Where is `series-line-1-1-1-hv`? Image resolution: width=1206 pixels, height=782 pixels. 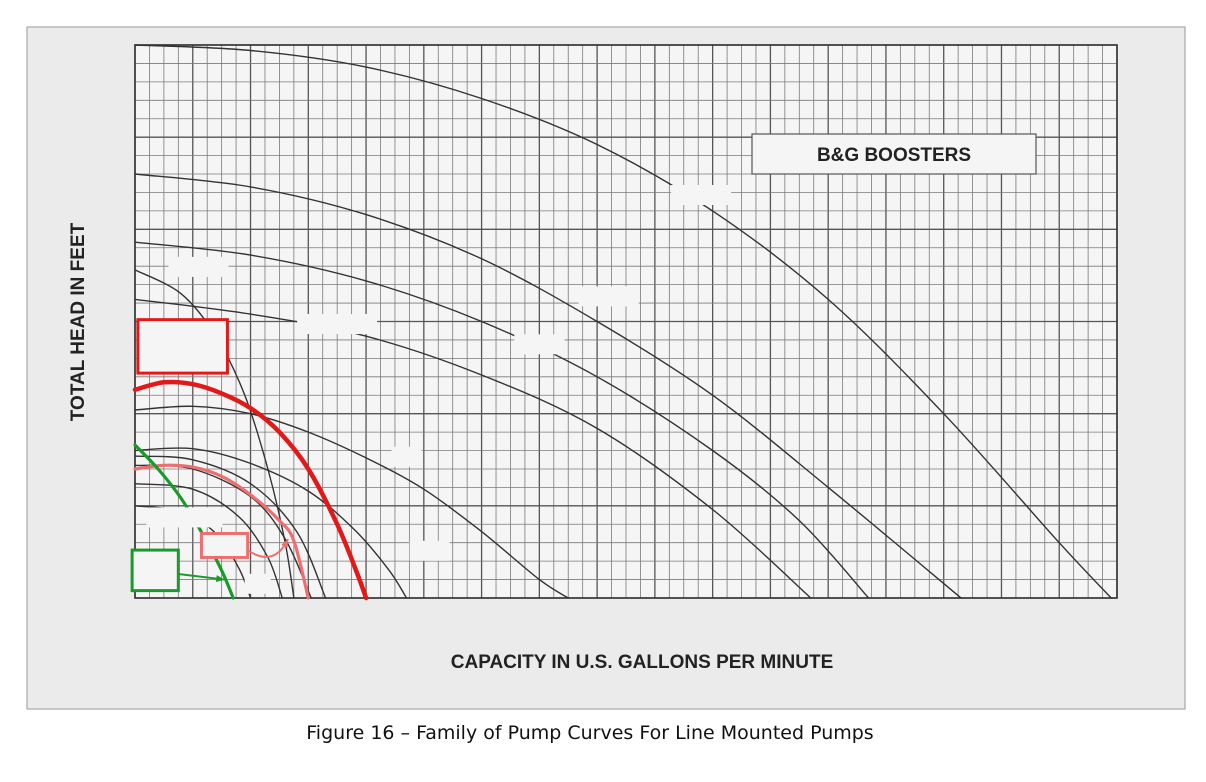 series-line-1-1-1-hv is located at coordinates (250, 490).